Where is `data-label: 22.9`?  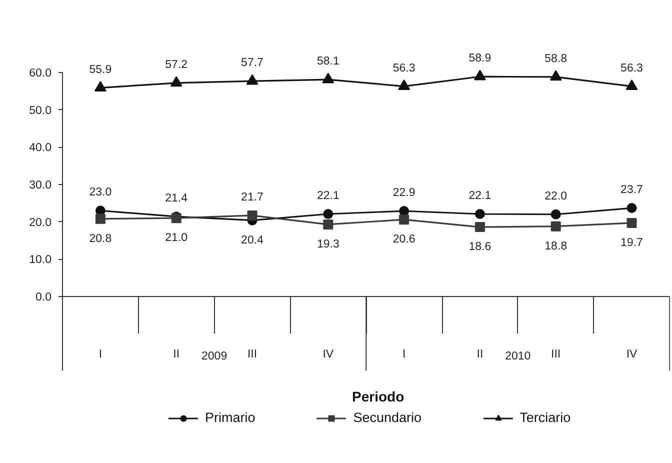 data-label: 22.9 is located at coordinates (404, 193).